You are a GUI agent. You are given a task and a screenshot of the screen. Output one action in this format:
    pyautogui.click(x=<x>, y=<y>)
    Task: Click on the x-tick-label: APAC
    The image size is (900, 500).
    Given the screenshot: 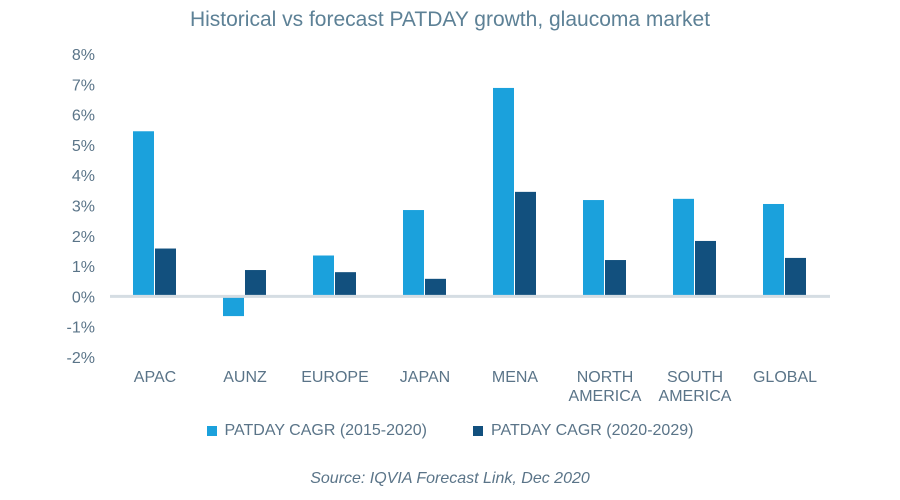 What is the action you would take?
    pyautogui.click(x=155, y=377)
    